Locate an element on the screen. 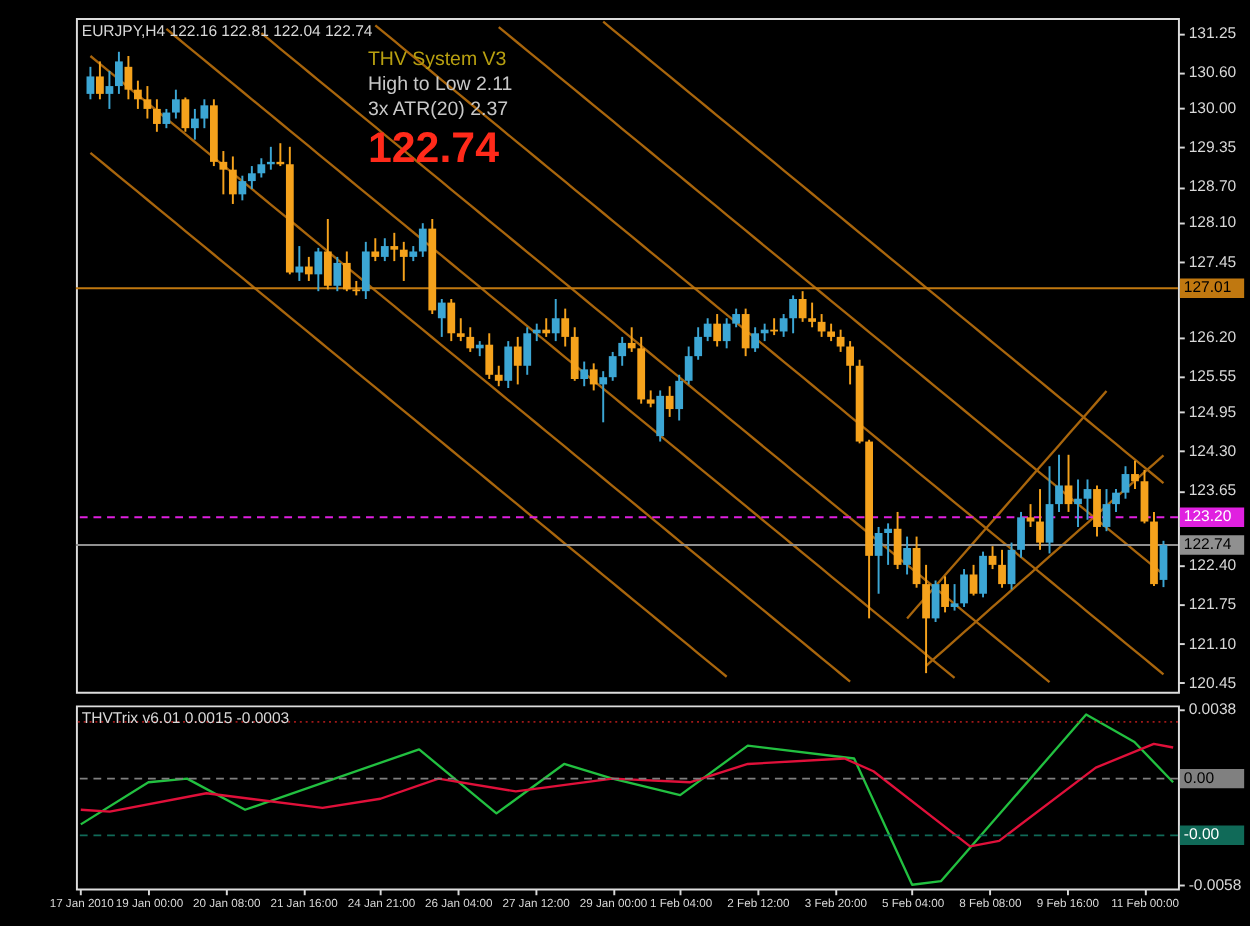 Image resolution: width=1250 pixels, height=938 pixels. y-tick-label: 121.10 is located at coordinates (1213, 643).